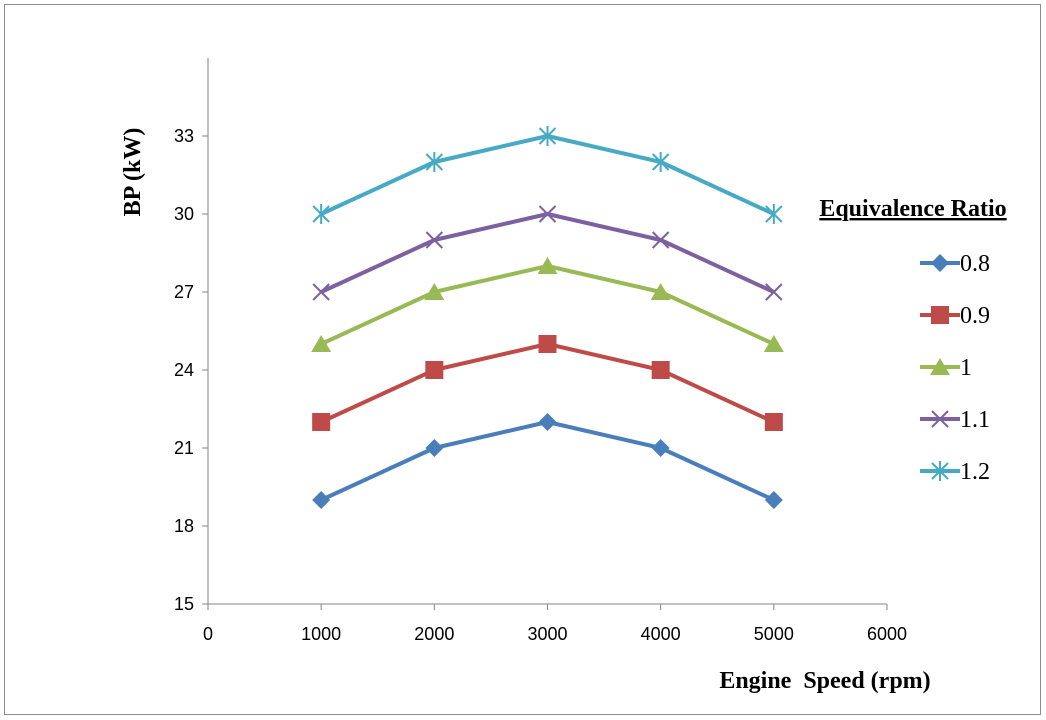  What do you see at coordinates (184, 526) in the screenshot?
I see `y-tick-label: 18` at bounding box center [184, 526].